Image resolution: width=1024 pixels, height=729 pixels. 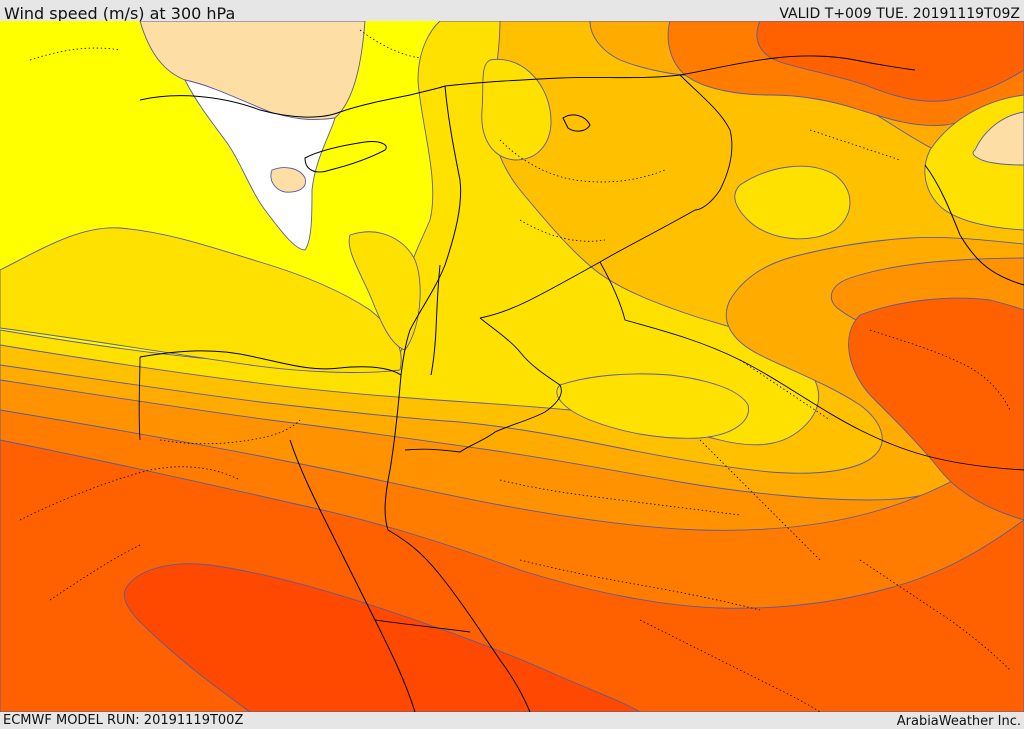 I want to click on egypt-libya-border, so click(x=139, y=398).